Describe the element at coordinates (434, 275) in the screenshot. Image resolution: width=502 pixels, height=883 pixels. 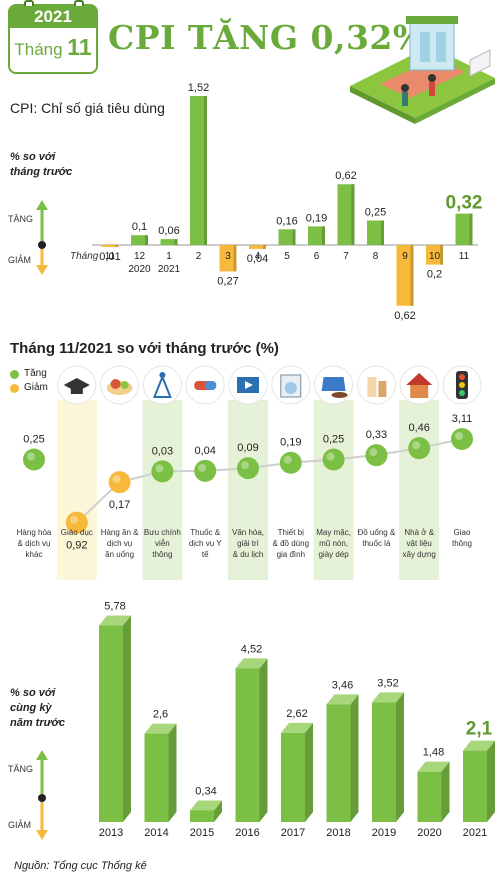
I see `value-label: 0,2` at that location.